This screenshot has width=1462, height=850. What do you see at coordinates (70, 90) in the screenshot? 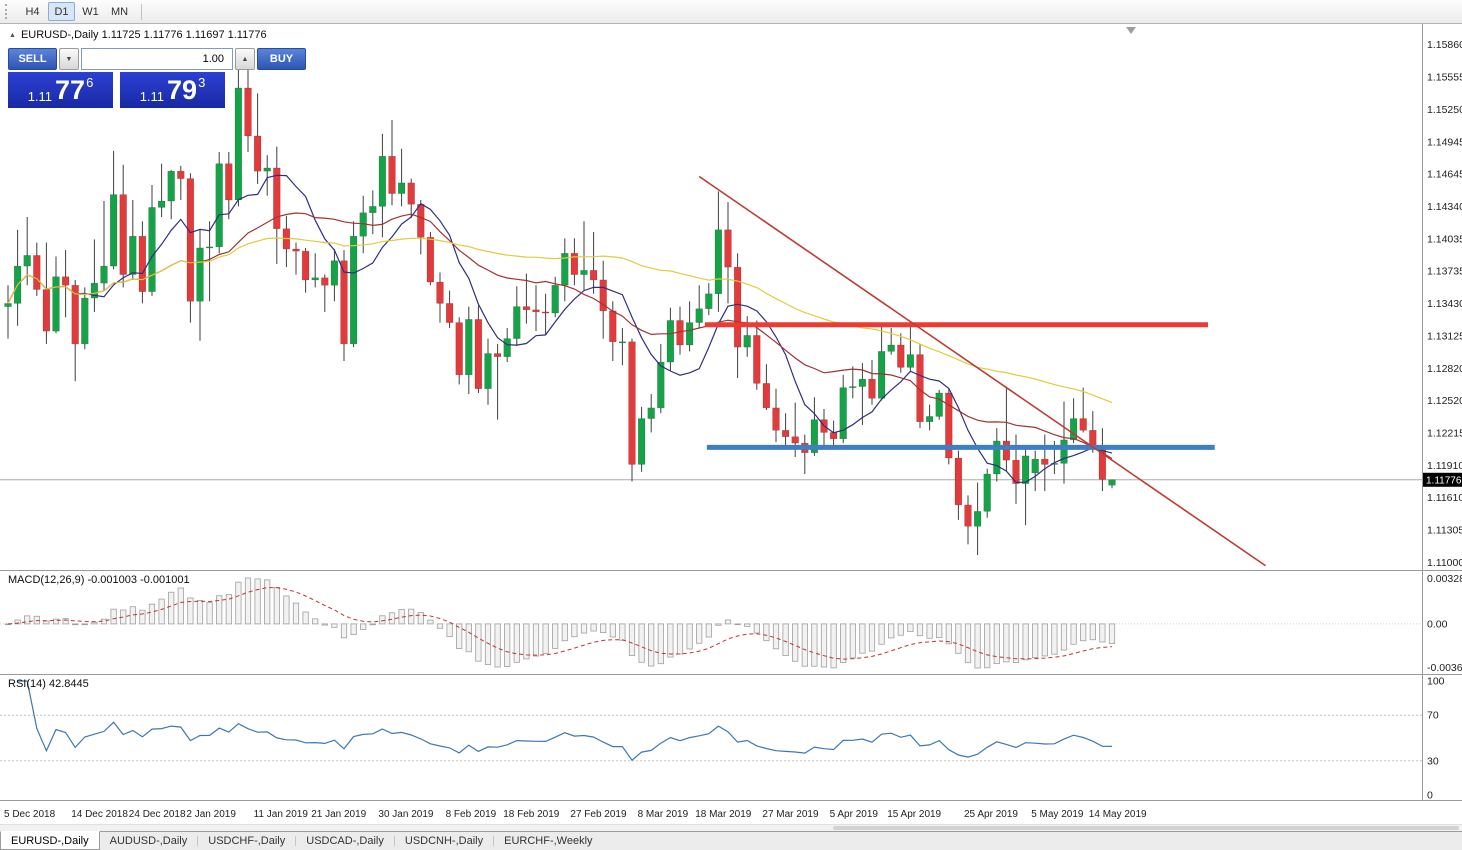
I see `sell-price-big: 77` at bounding box center [70, 90].